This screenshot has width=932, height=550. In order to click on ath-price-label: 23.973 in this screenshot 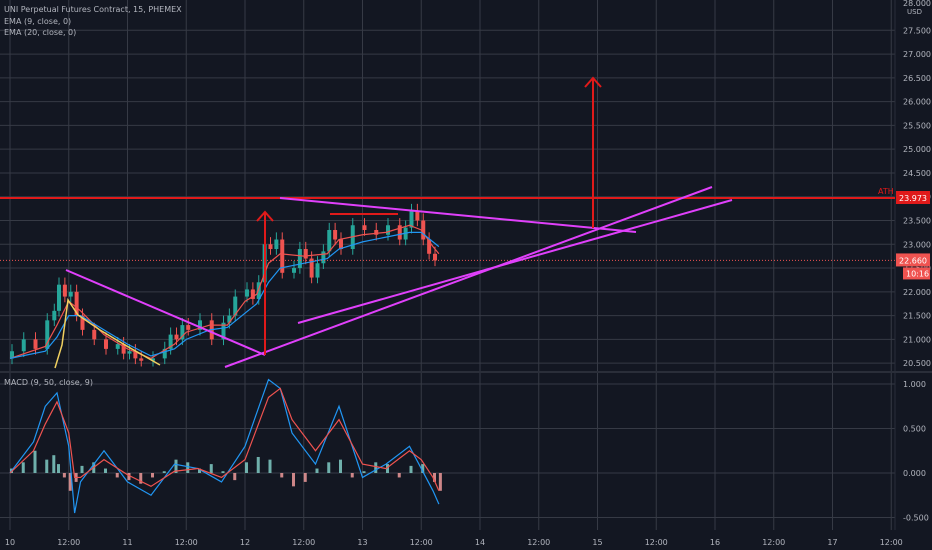, I will do `click(913, 198)`.